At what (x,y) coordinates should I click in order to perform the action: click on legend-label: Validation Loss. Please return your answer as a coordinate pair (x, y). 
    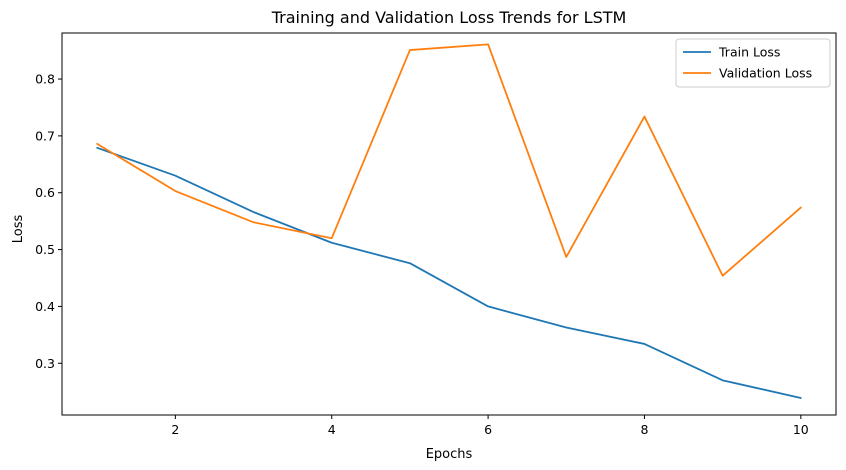
    Looking at the image, I should click on (765, 73).